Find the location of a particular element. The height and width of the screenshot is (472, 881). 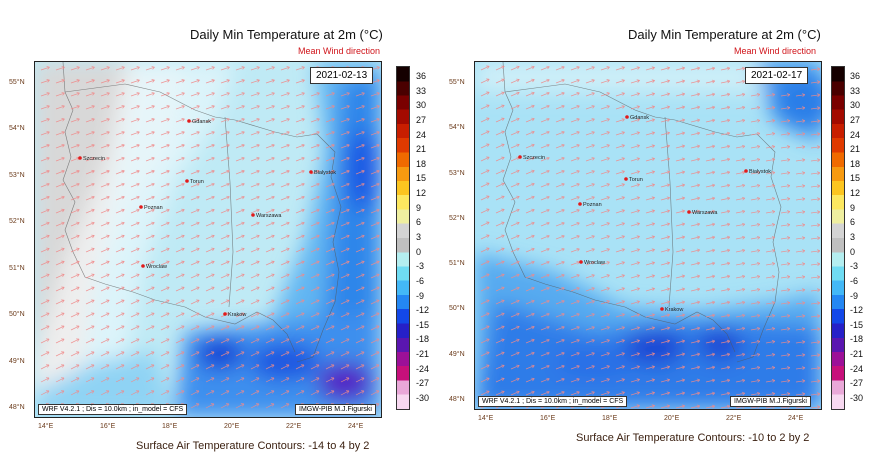

city-marker-krakow: Krakow is located at coordinates (234, 315).